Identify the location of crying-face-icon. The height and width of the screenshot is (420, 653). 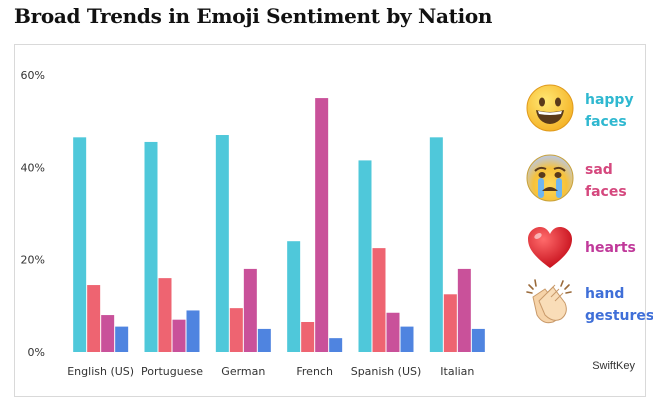
(550, 178).